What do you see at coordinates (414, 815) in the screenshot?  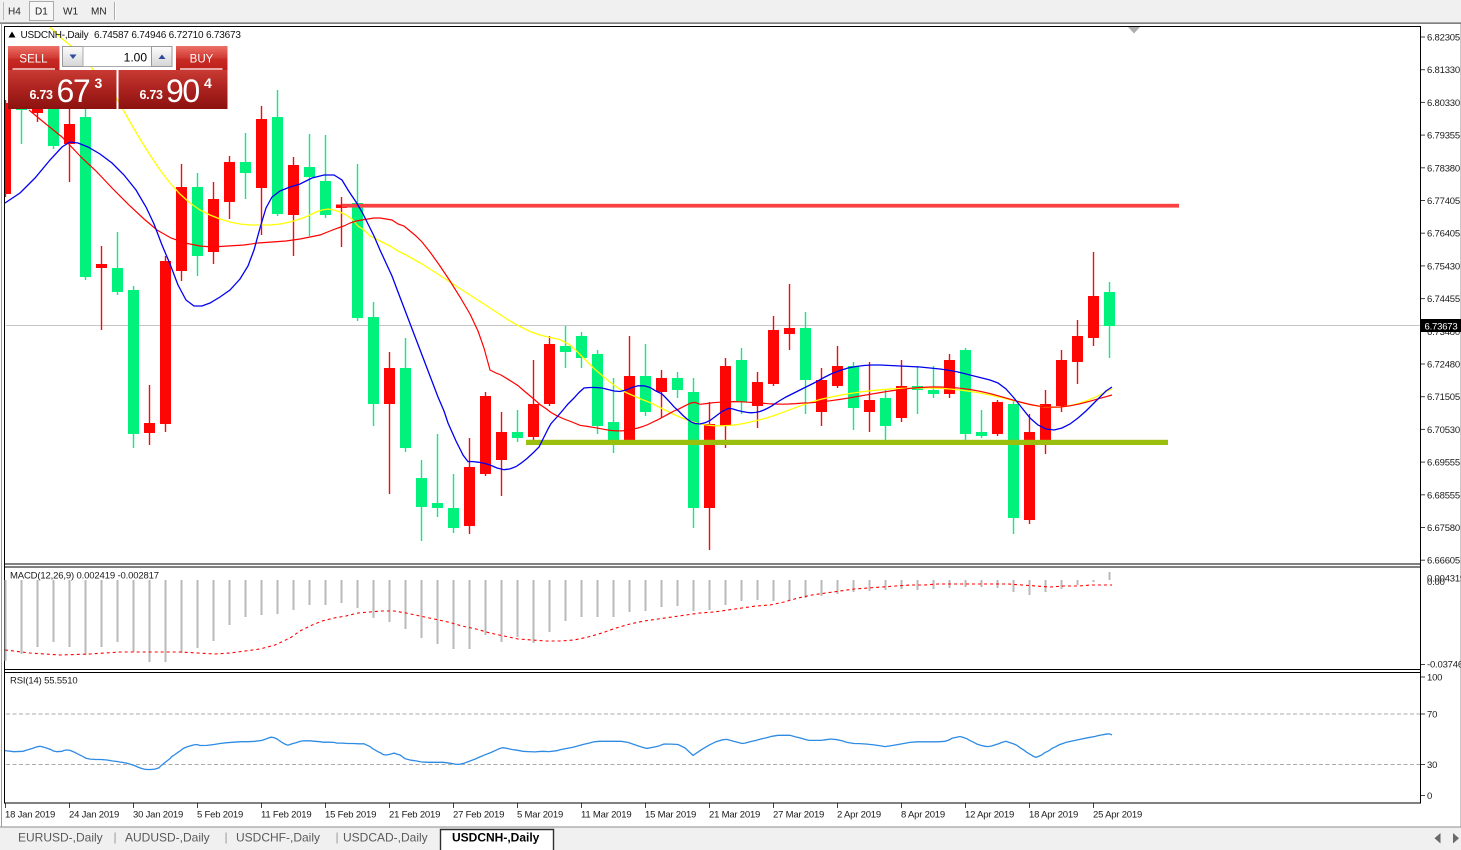 I see `svg-text: 21 Feb 2019` at bounding box center [414, 815].